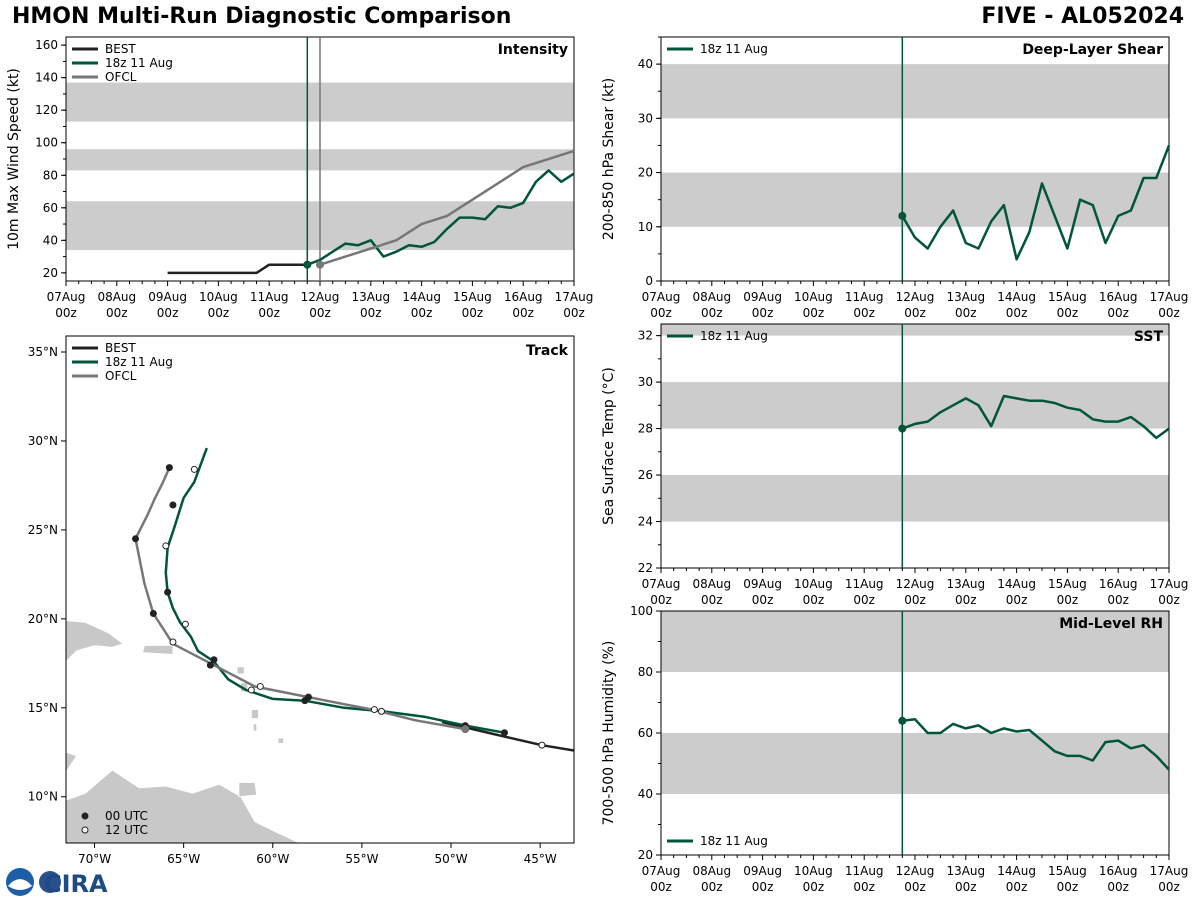 This screenshot has height=900, width=1200. Describe the element at coordinates (46, 143) in the screenshot. I see `intensity-ytick-label: 100` at that location.